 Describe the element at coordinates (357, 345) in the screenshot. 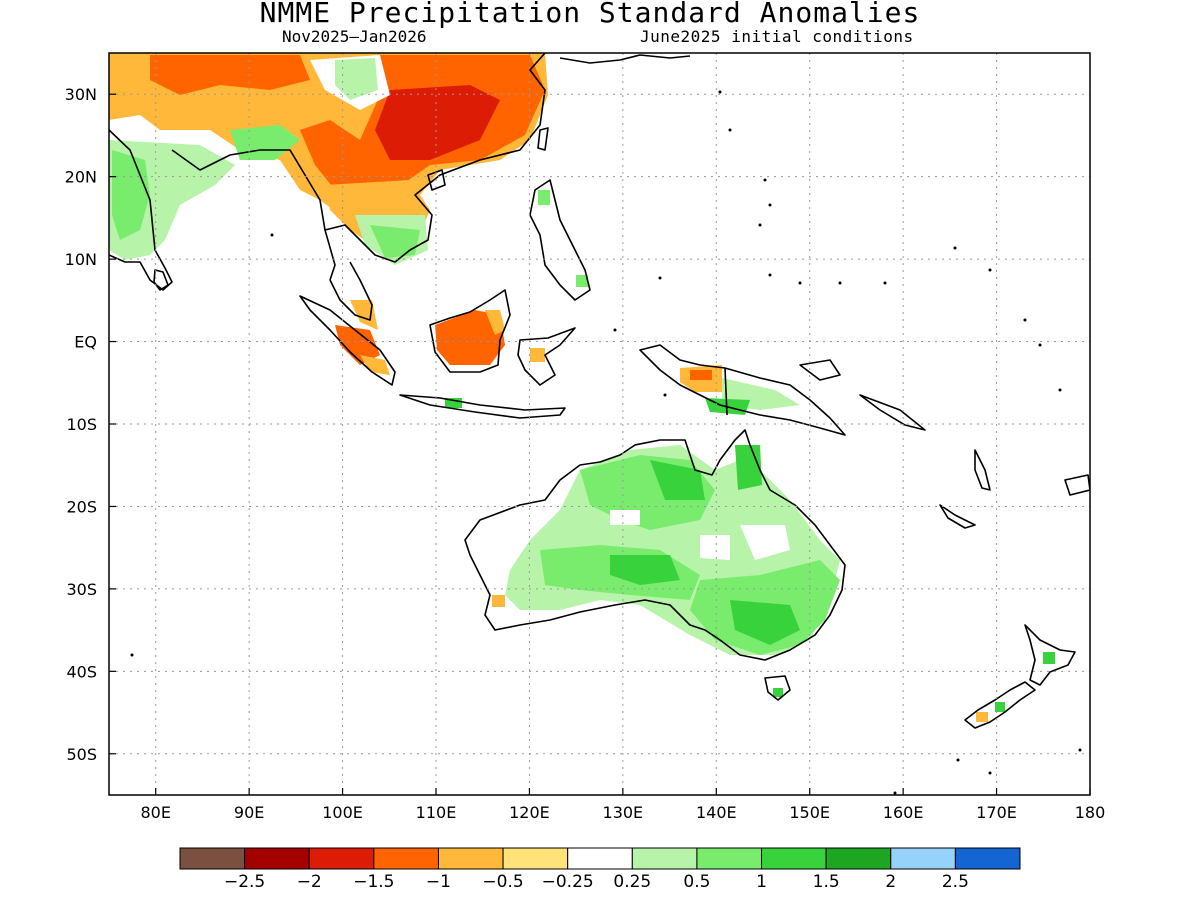

I see `anomaly-region-sumatra-orange` at that location.